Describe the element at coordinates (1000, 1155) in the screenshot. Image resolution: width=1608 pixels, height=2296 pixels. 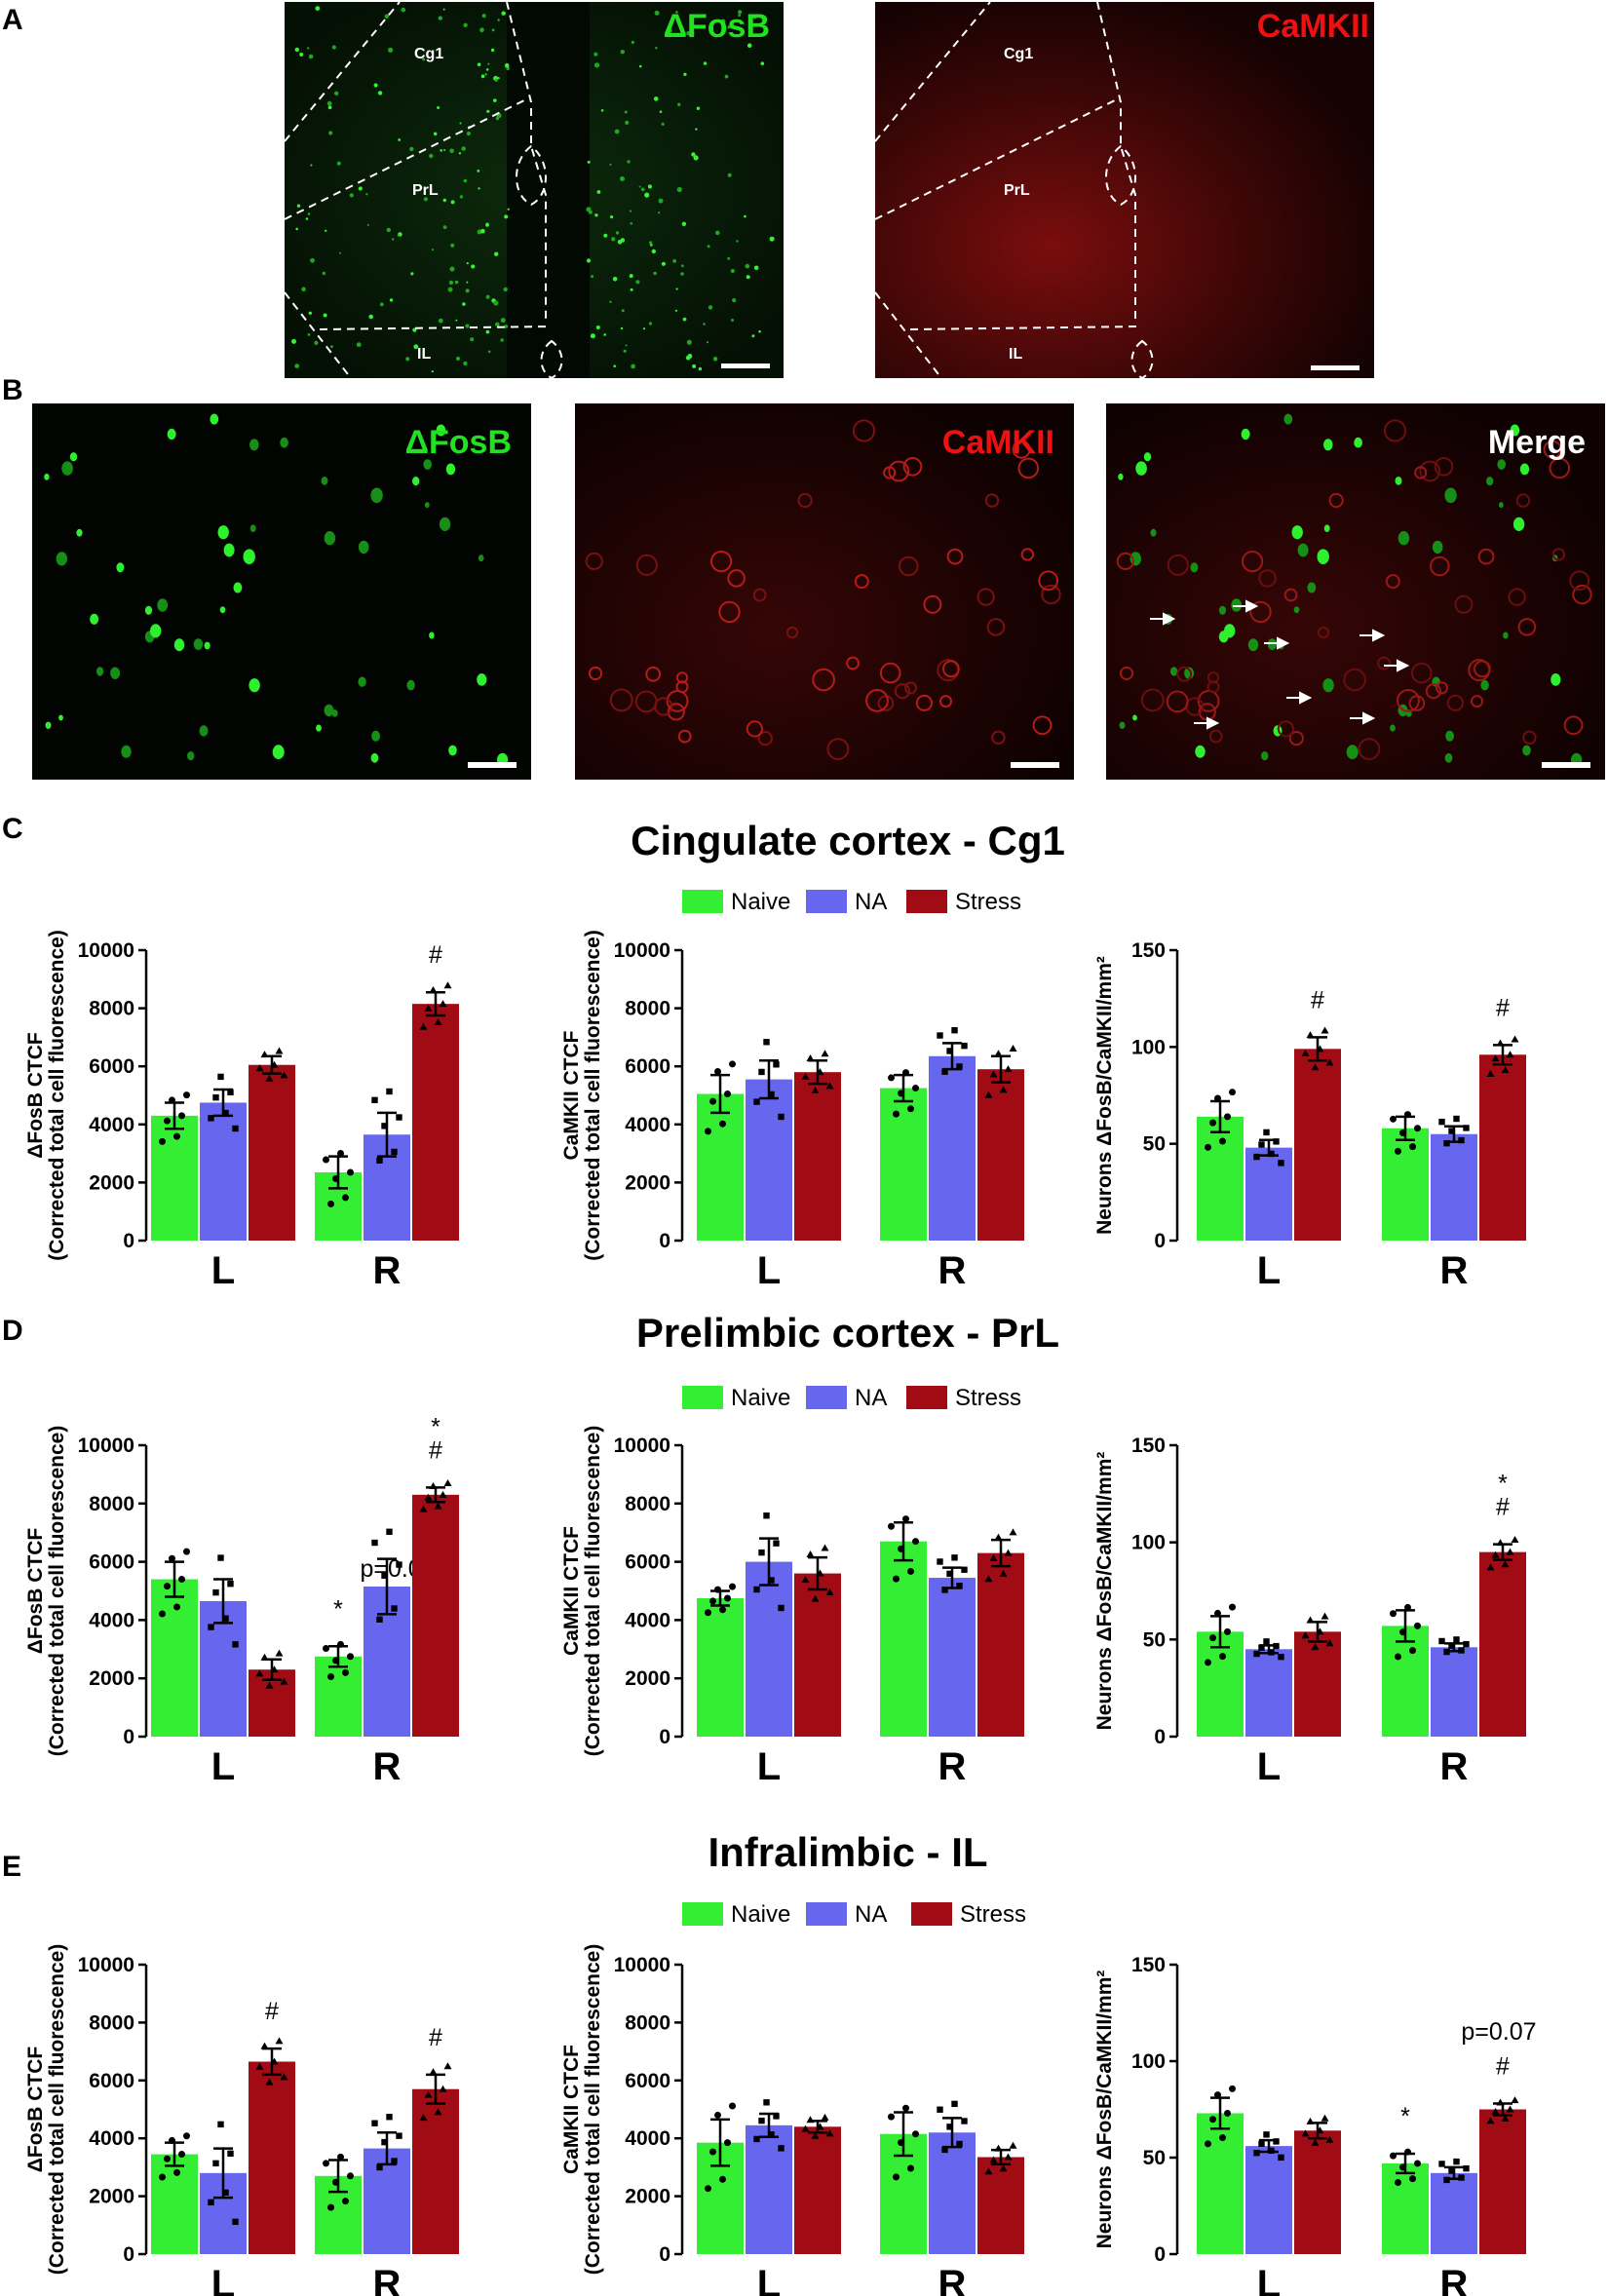
I see `bar-stress-r` at that location.